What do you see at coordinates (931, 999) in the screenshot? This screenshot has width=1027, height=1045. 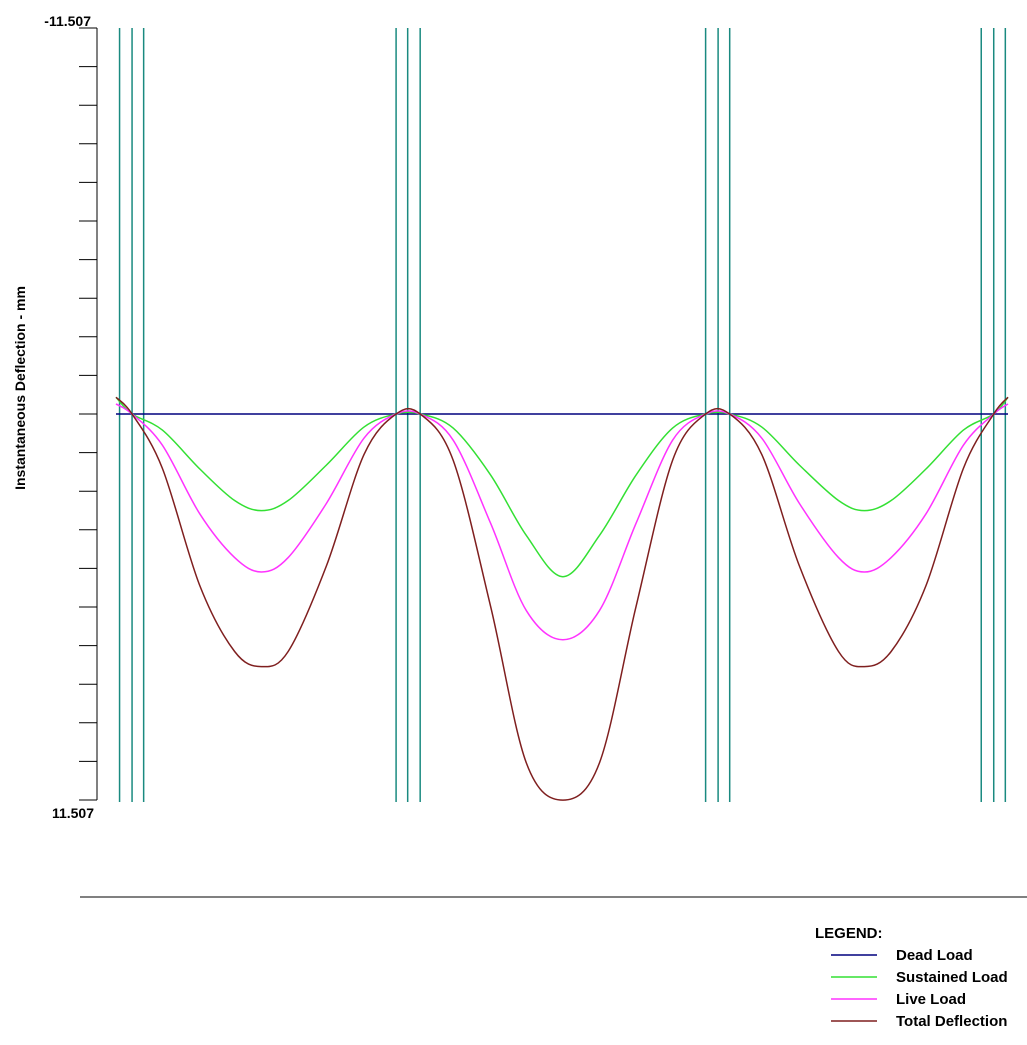 I see `legend-entry-label: Live Load` at bounding box center [931, 999].